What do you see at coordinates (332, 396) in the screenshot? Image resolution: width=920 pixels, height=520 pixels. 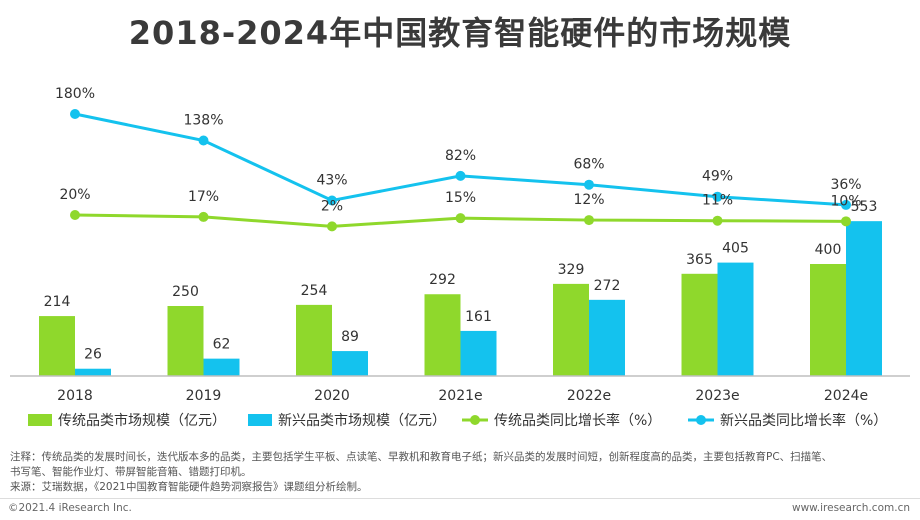 I see `x-tick-2020: 2020` at bounding box center [332, 396].